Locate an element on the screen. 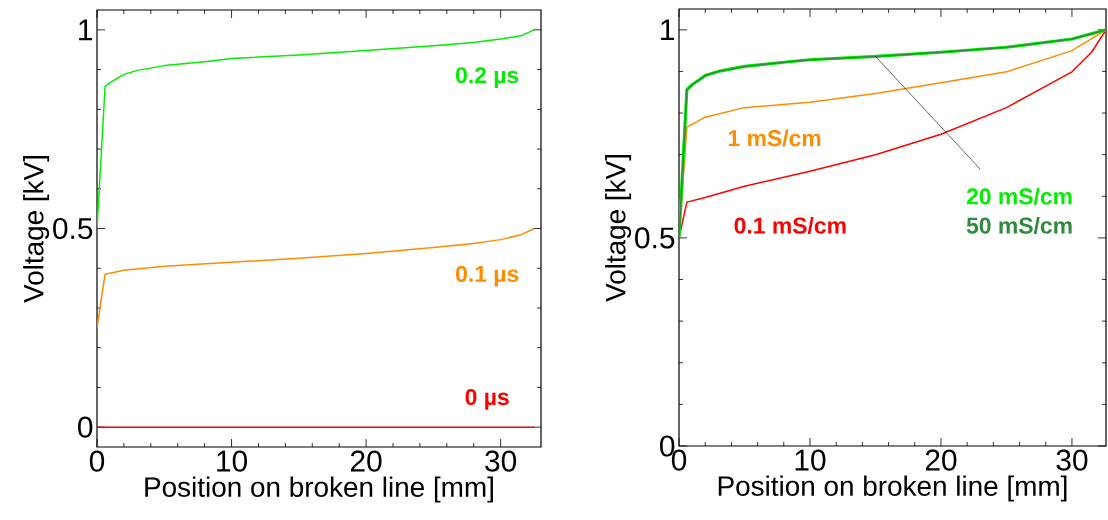  series-label: 0 µs is located at coordinates (487, 399).